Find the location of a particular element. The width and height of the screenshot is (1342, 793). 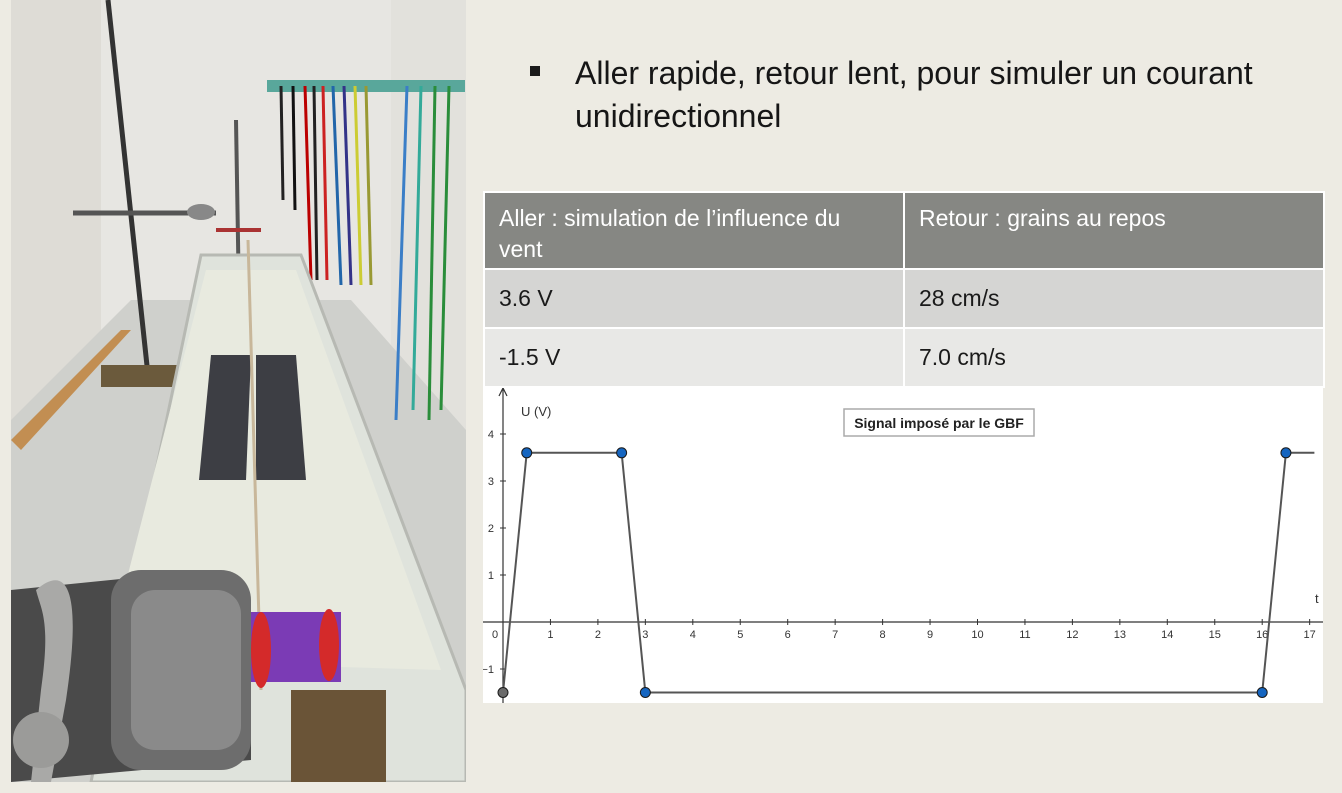

x-tick-label: 6 is located at coordinates (788, 635).